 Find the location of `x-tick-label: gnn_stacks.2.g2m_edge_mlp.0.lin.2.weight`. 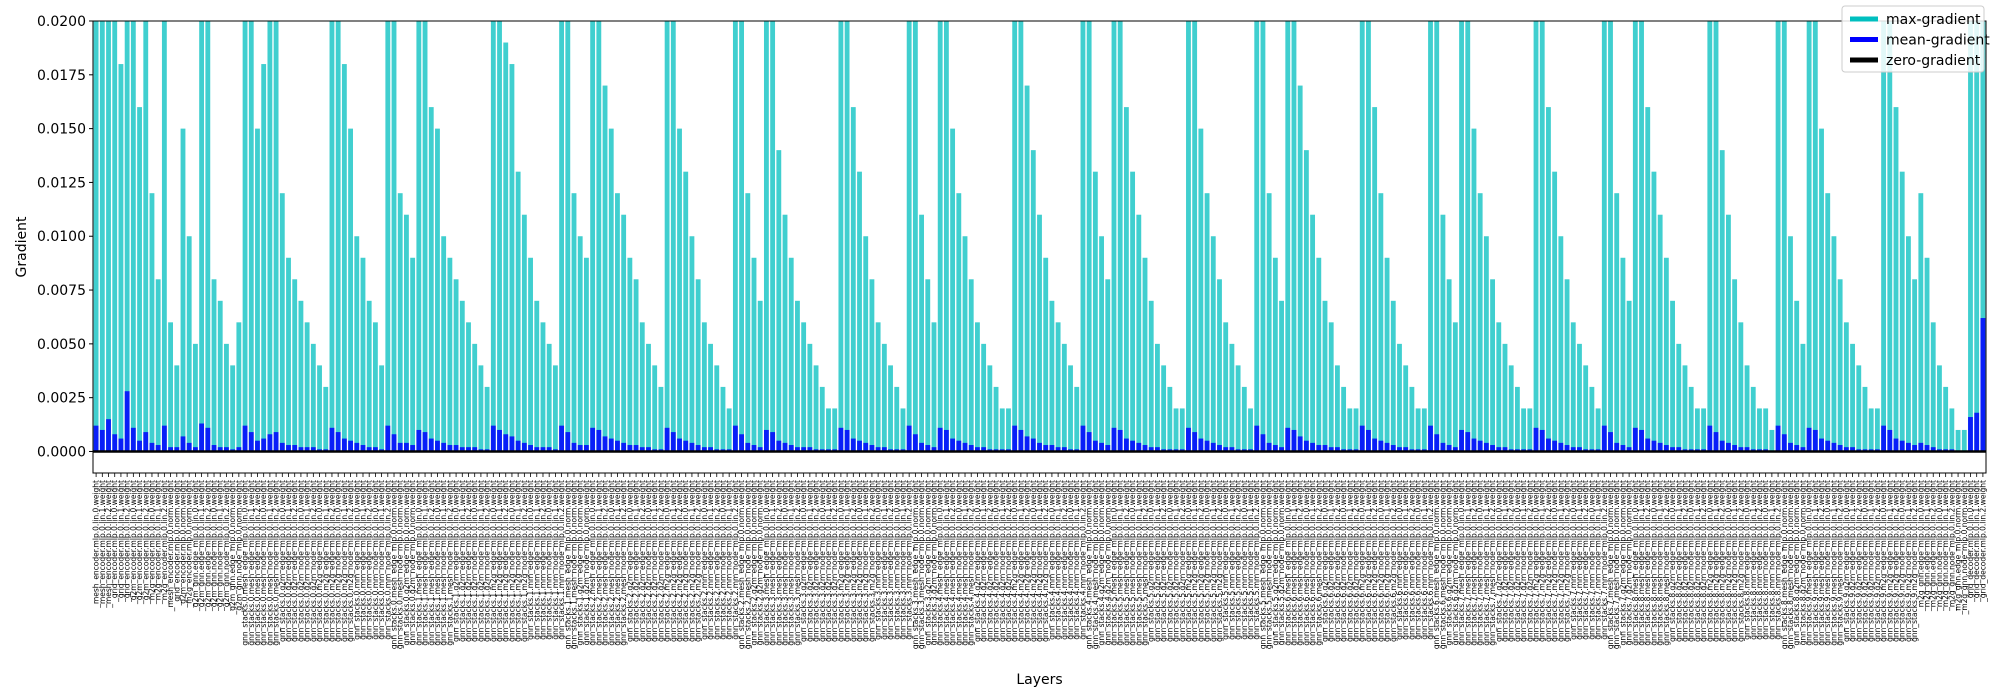

x-tick-label: gnn_stacks.2.g2m_edge_mlp.0.lin.2.weight is located at coordinates (642, 561).